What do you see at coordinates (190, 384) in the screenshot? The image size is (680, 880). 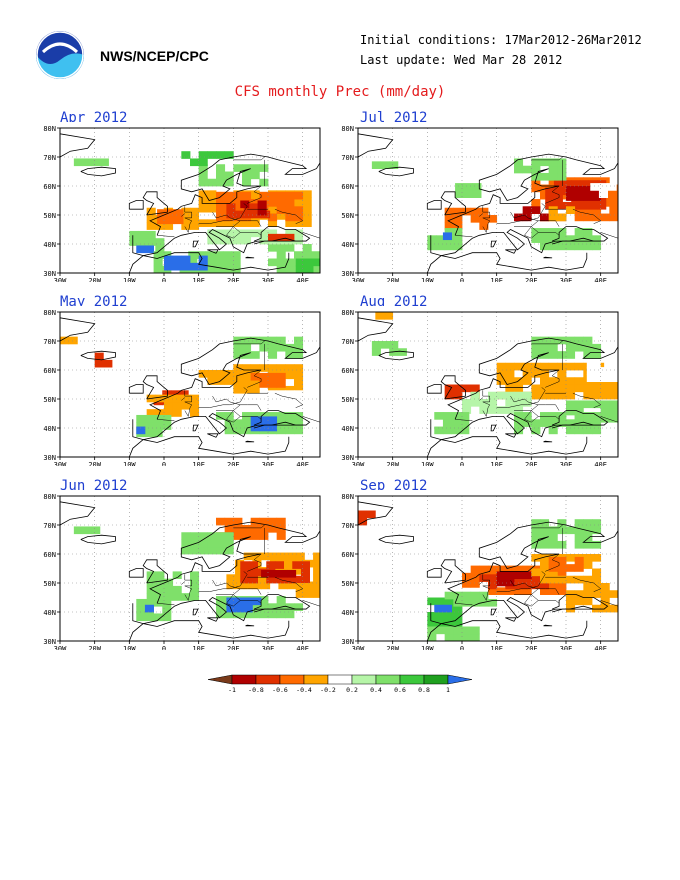 I see `map-frame` at bounding box center [190, 384].